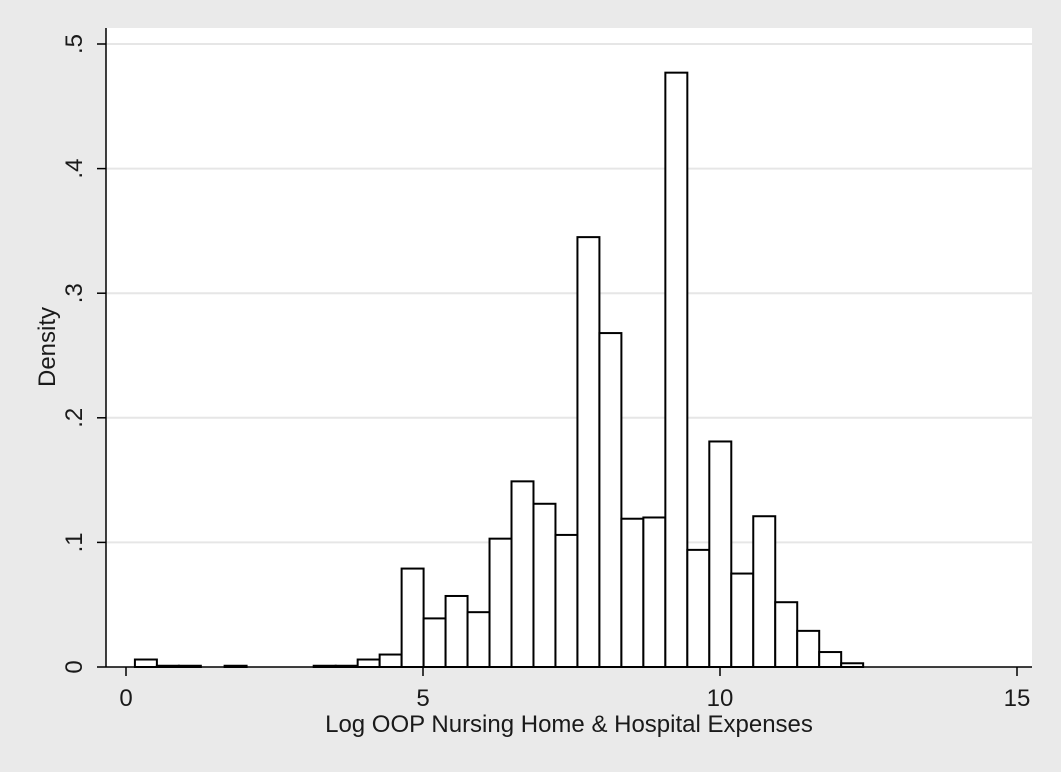  What do you see at coordinates (74, 293) in the screenshot?
I see `y-tick-label: .3` at bounding box center [74, 293].